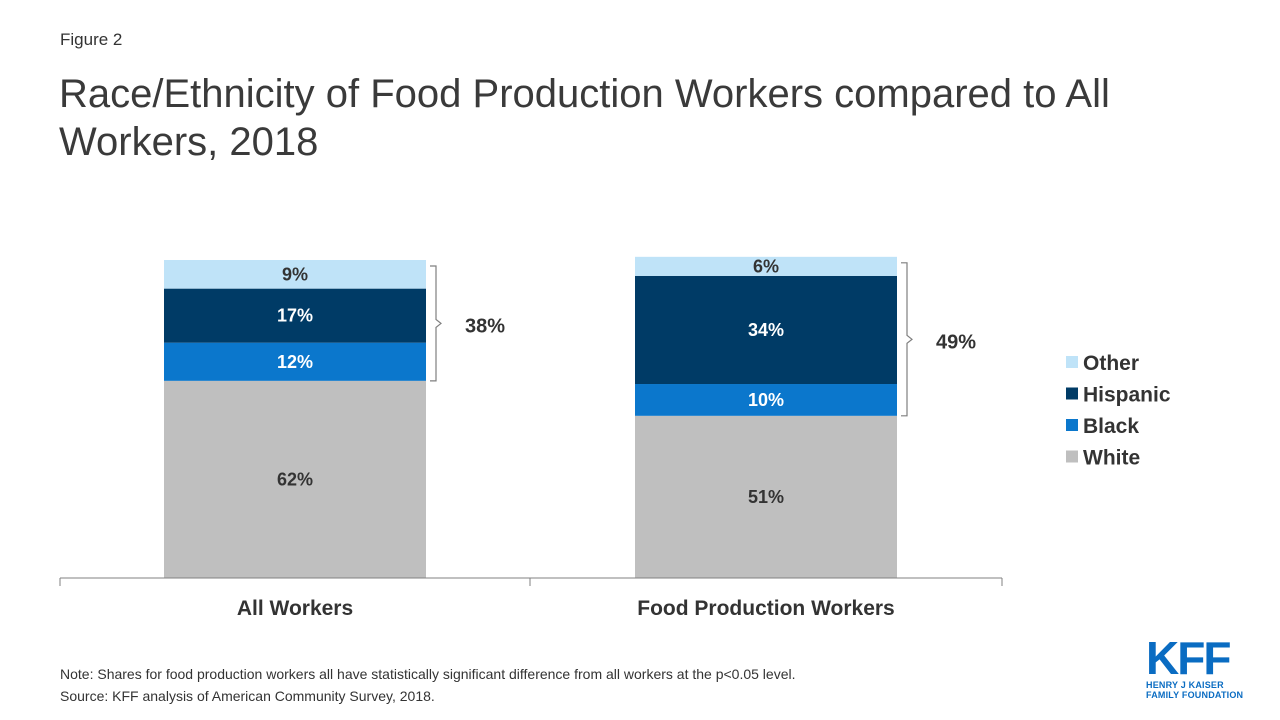  I want to click on bar-segment-food-production-workers-white, so click(766, 496).